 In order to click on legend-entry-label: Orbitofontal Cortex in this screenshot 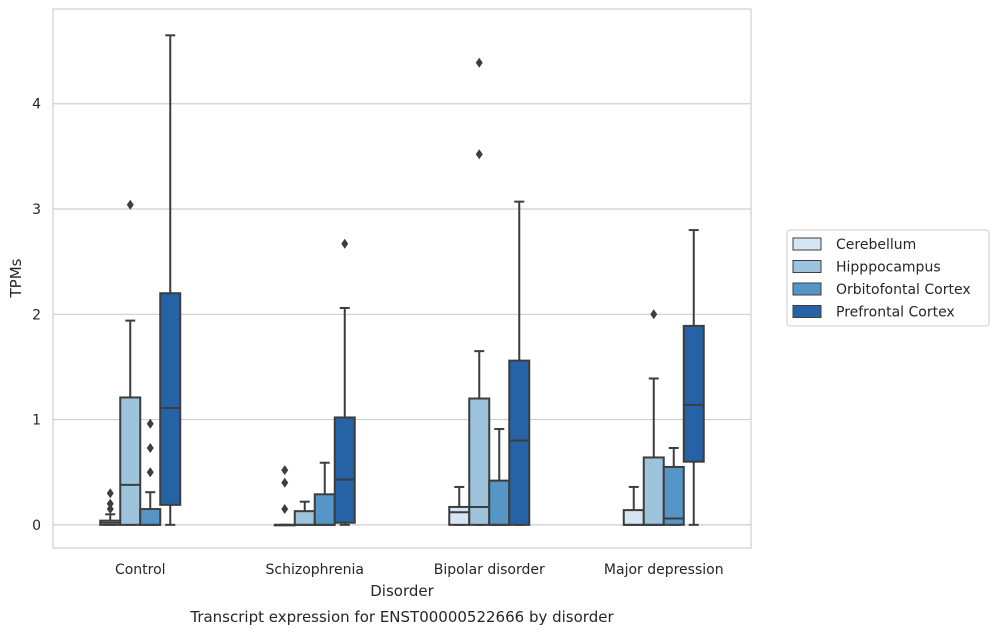, I will do `click(903, 290)`.